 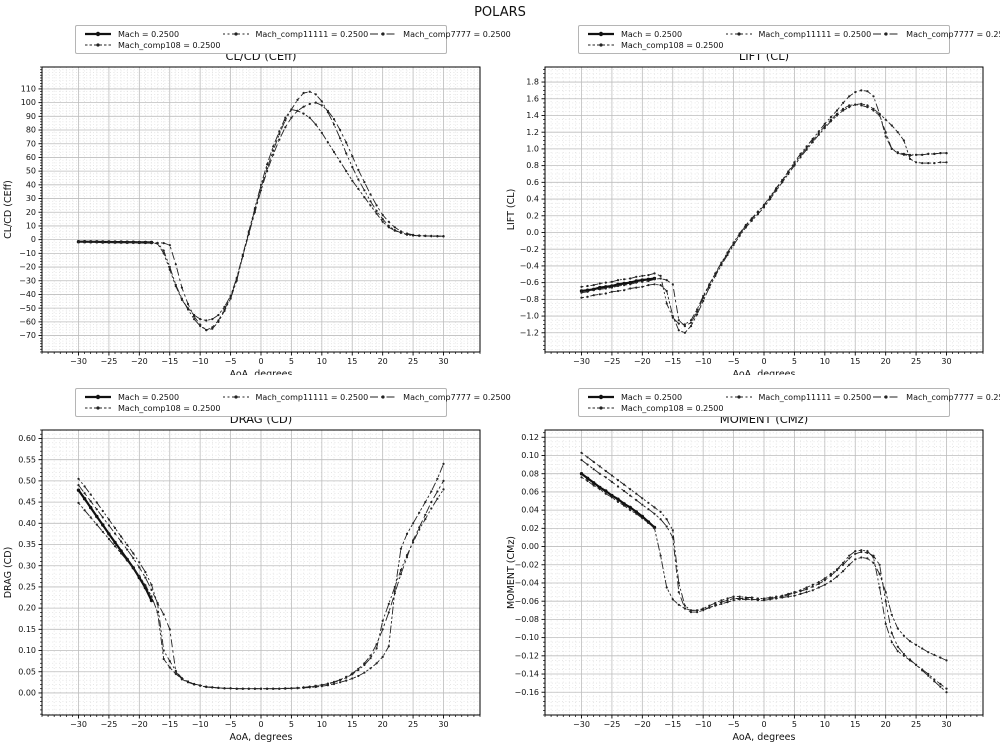 I want to click on y-tick-label: 0.15, so click(x=27, y=629).